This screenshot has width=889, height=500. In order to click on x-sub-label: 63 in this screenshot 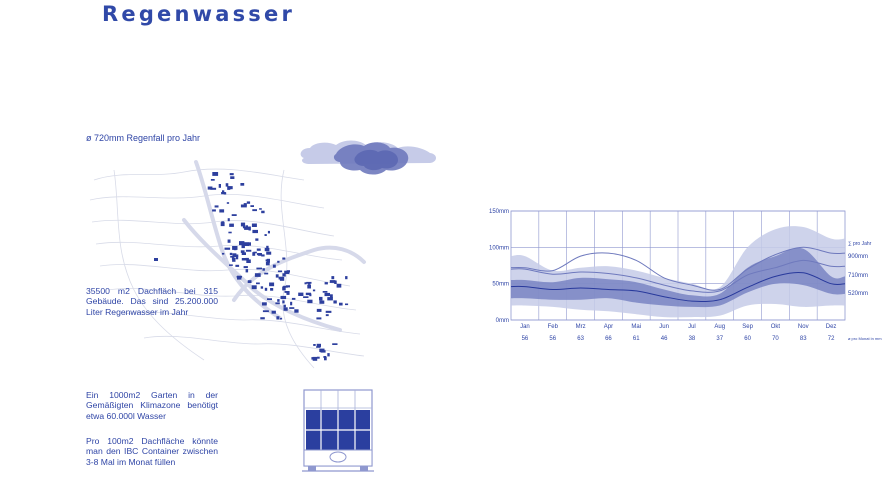, I will do `click(580, 339)`.